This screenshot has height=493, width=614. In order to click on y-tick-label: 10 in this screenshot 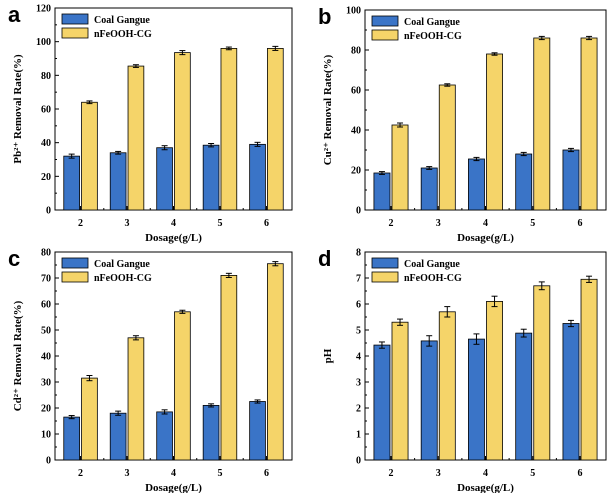, I will do `click(46, 435)`.